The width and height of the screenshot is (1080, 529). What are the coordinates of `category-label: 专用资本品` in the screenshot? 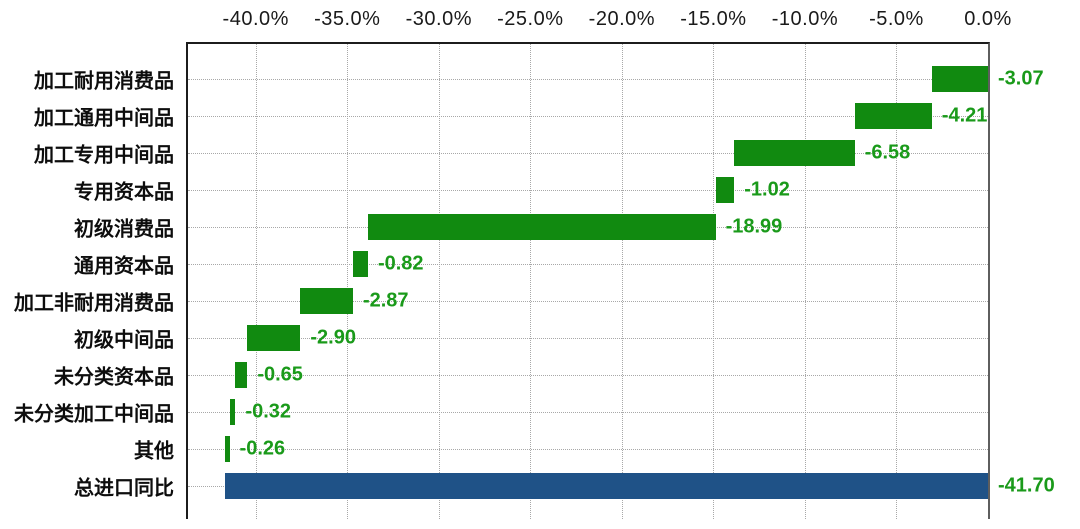 It's located at (124, 192).